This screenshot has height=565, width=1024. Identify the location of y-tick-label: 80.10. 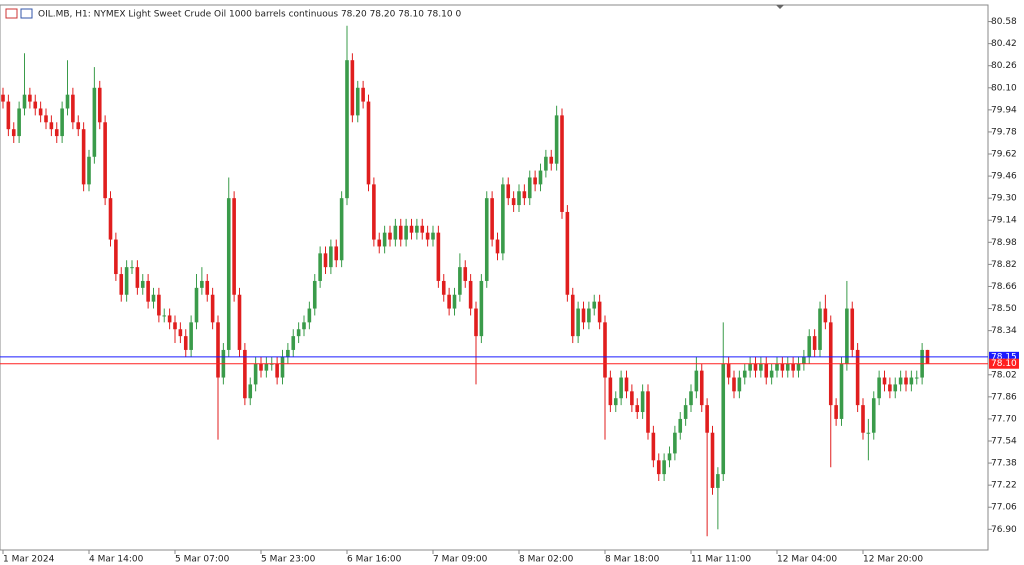
(1004, 88).